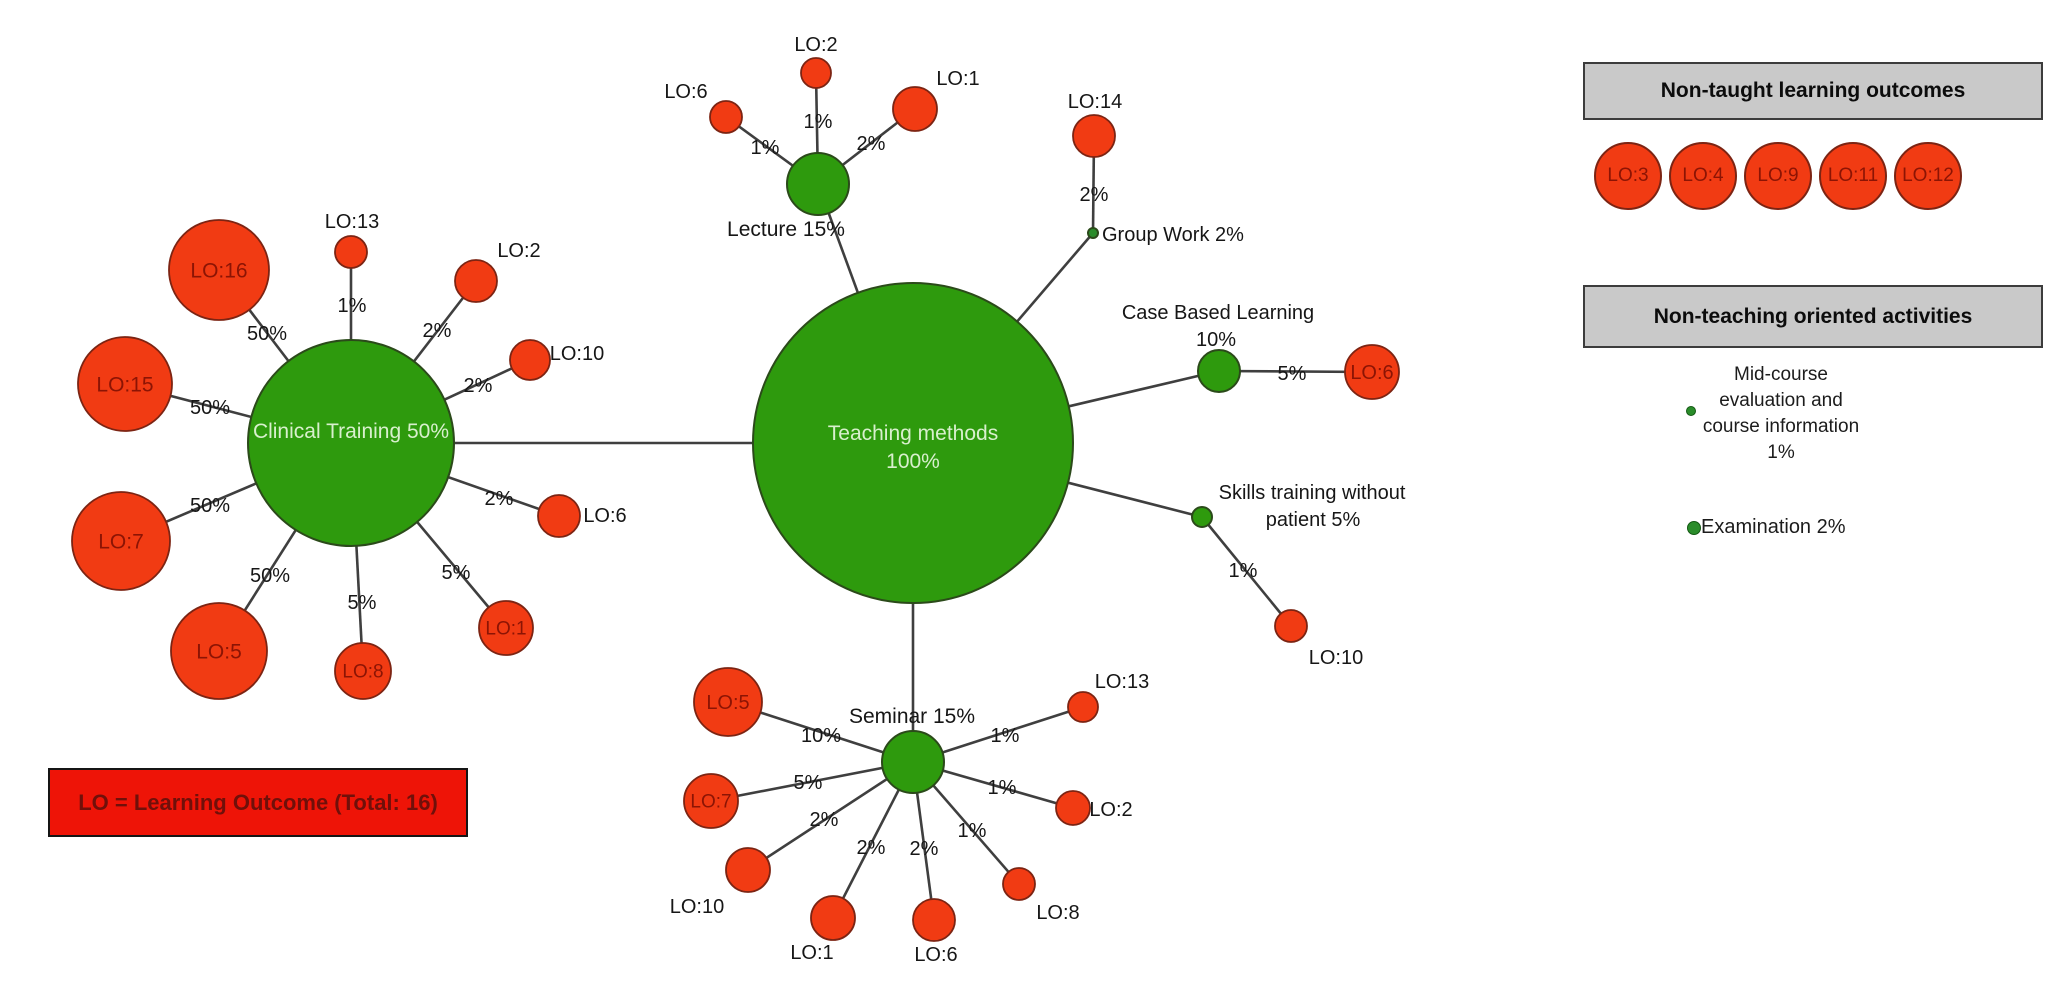  I want to click on node-label-cl7: LO:7, so click(121, 541).